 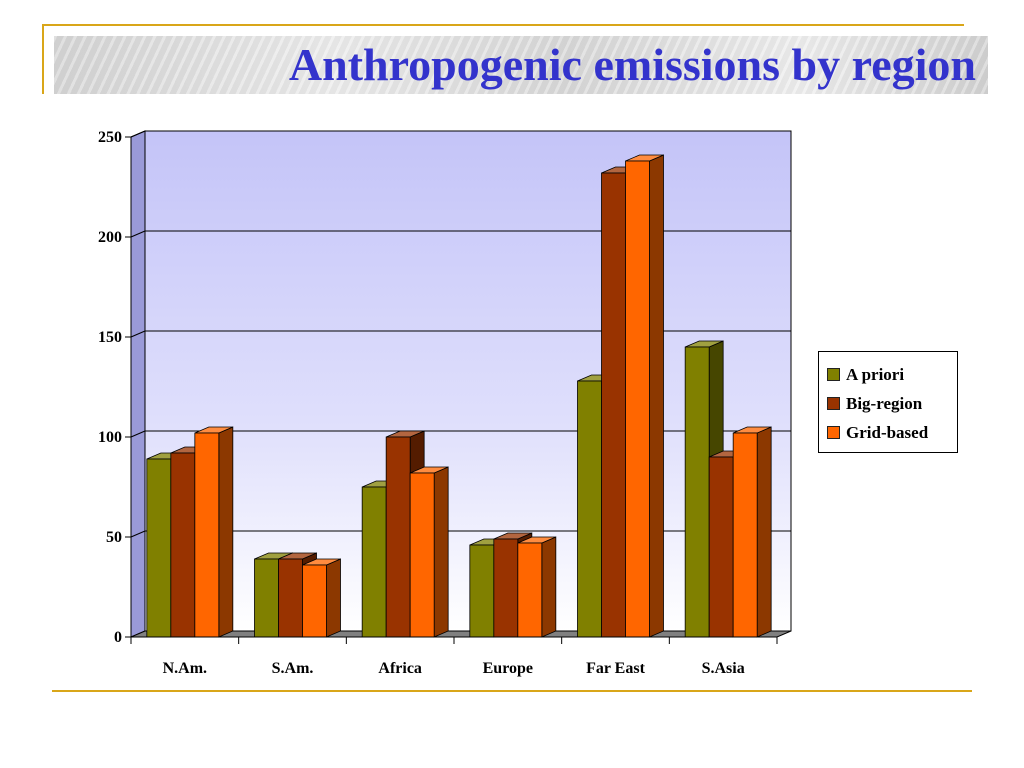 I want to click on legend-item-big-region: Big-region, so click(x=892, y=403).